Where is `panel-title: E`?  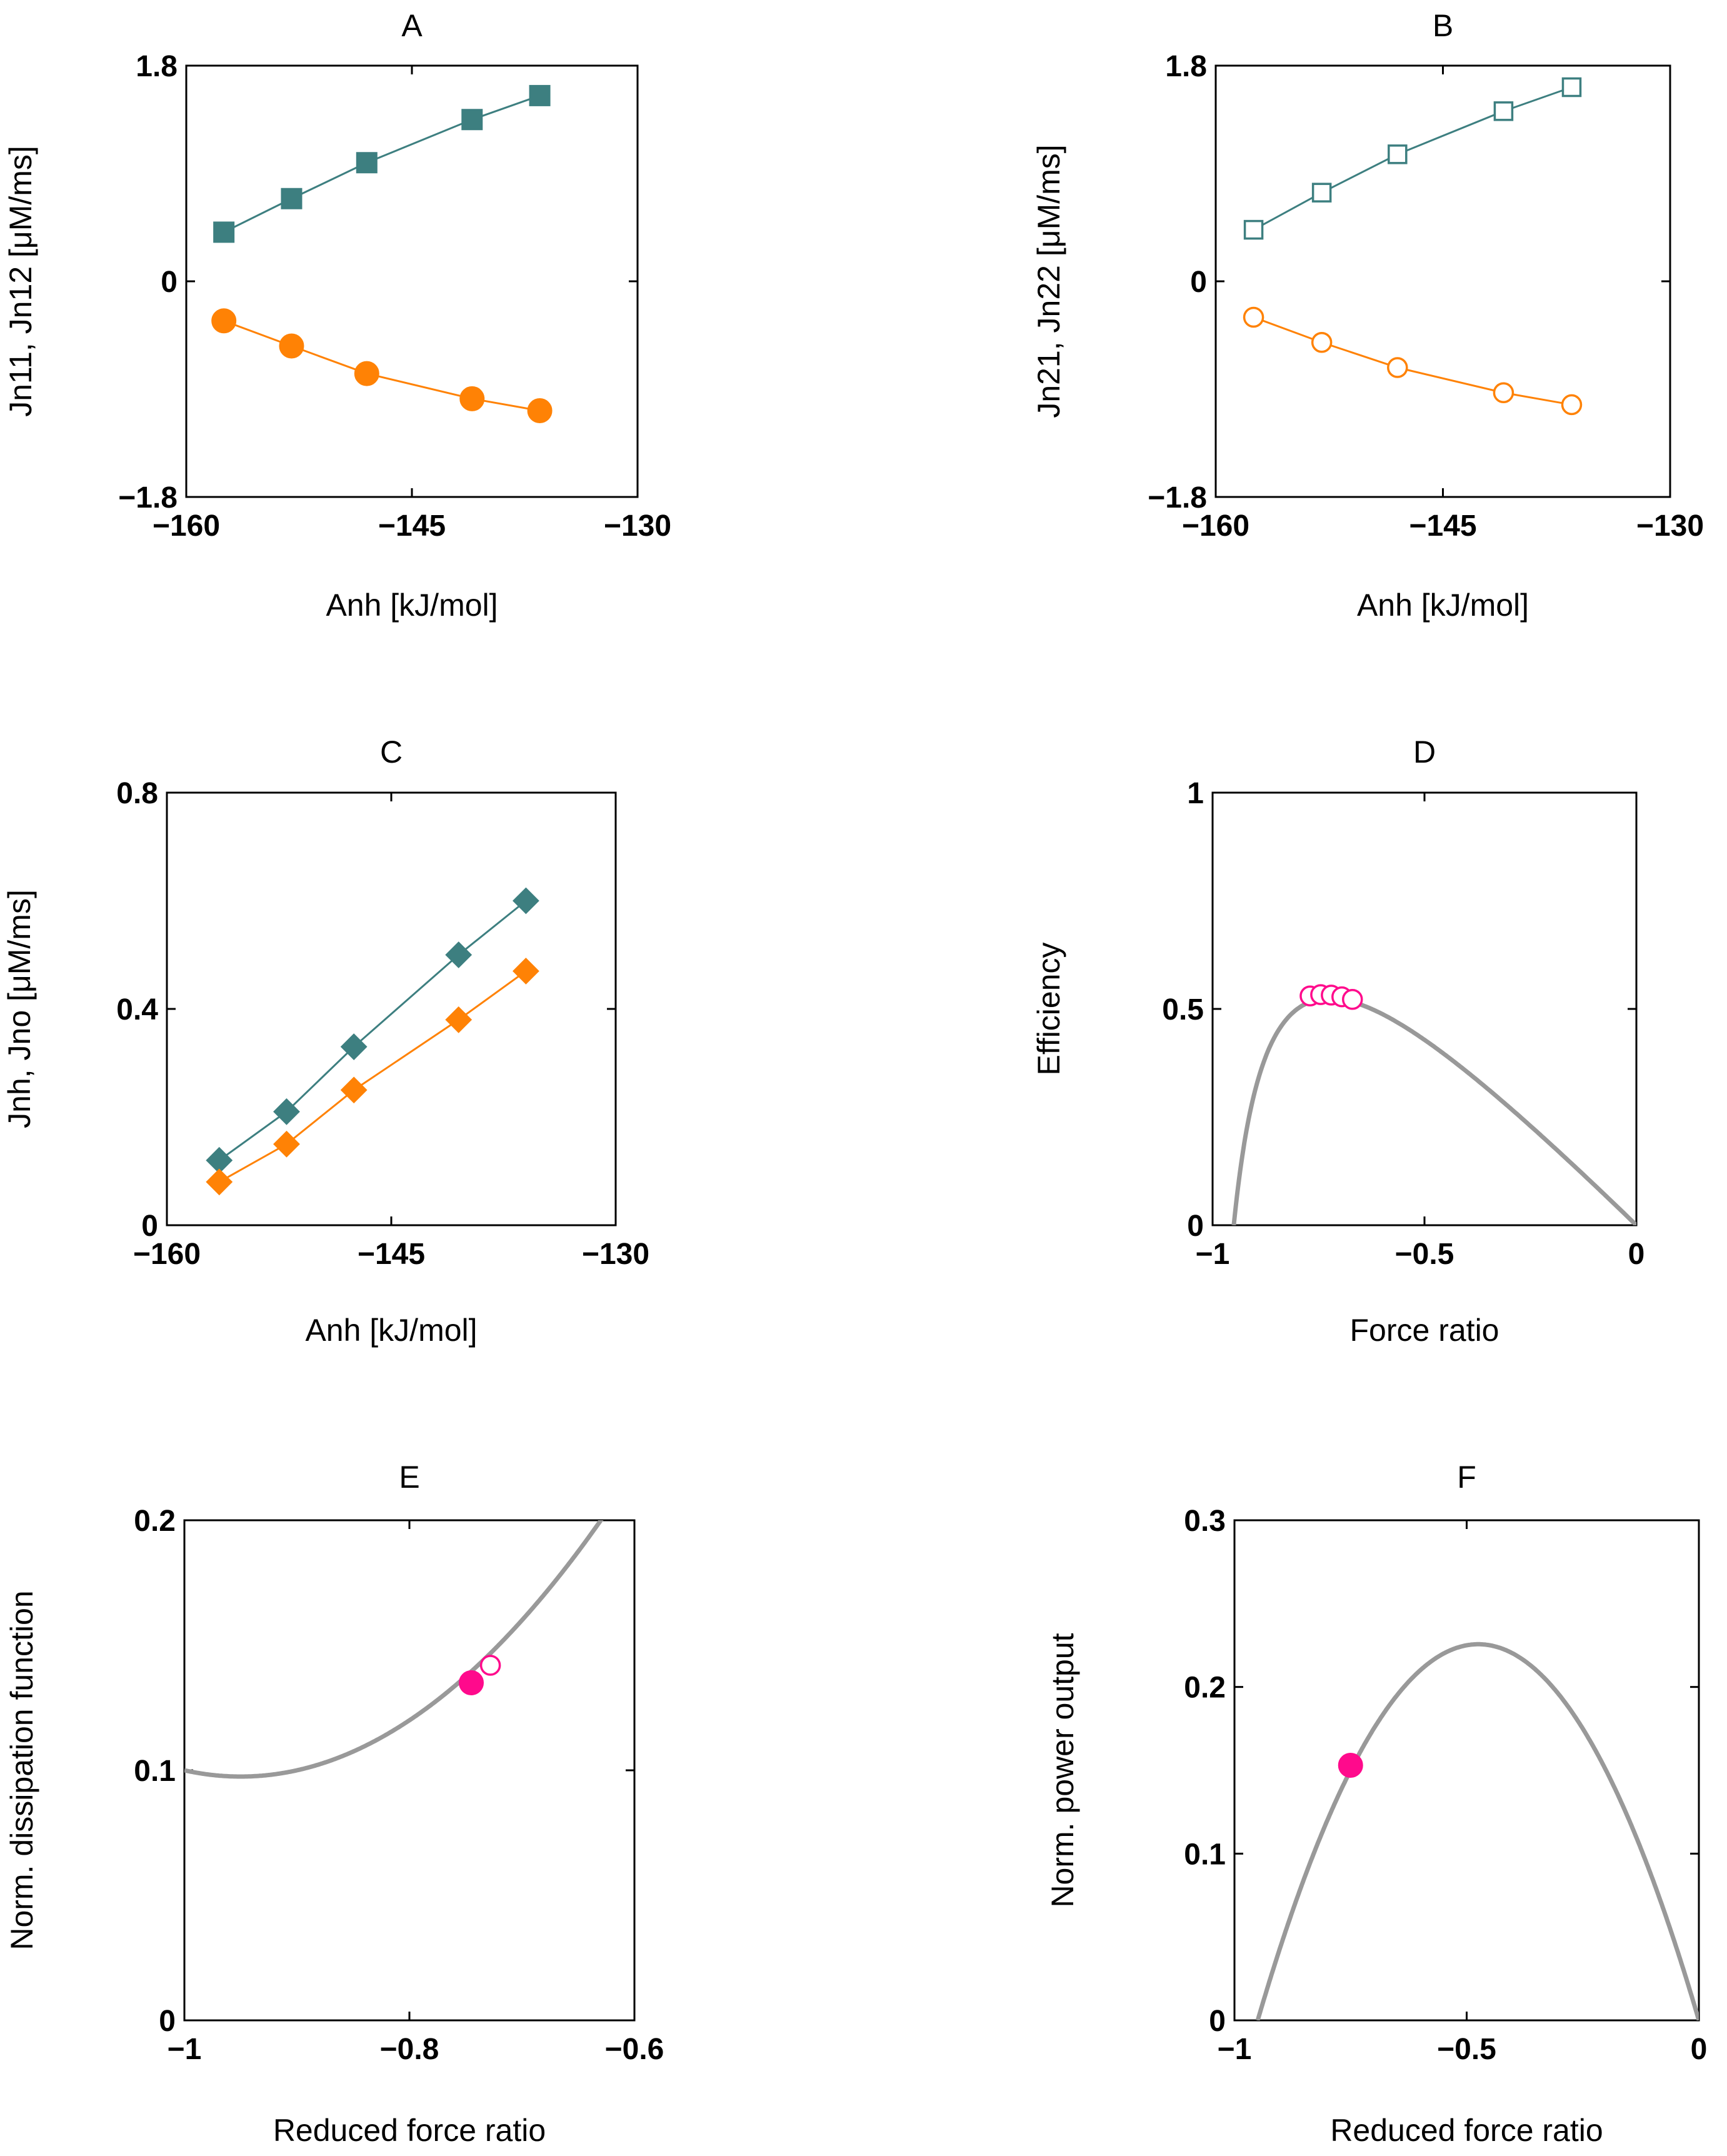 panel-title: E is located at coordinates (409, 1477).